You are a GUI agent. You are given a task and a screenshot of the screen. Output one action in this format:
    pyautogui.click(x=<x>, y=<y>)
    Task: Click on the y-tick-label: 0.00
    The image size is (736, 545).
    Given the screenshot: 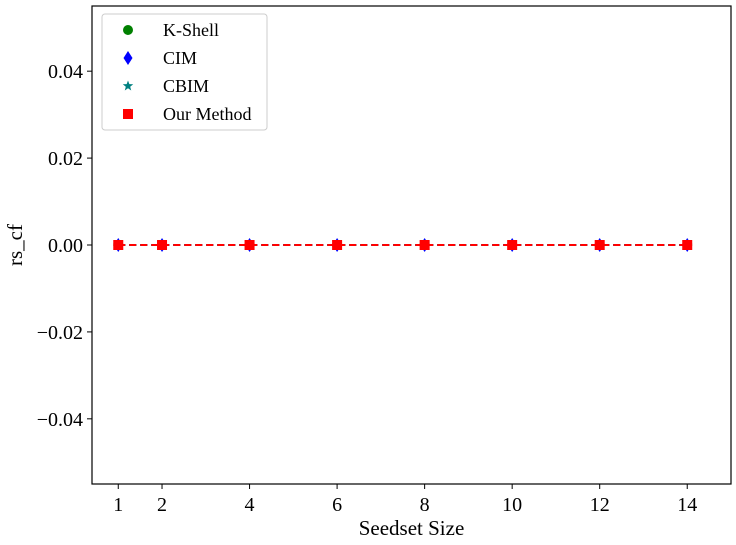 What is the action you would take?
    pyautogui.click(x=65, y=246)
    